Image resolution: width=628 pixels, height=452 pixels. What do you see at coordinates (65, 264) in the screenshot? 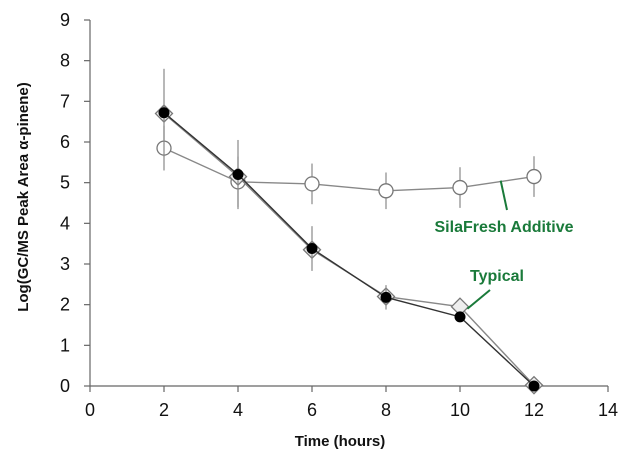
I see `y-tick-label: 3` at bounding box center [65, 264].